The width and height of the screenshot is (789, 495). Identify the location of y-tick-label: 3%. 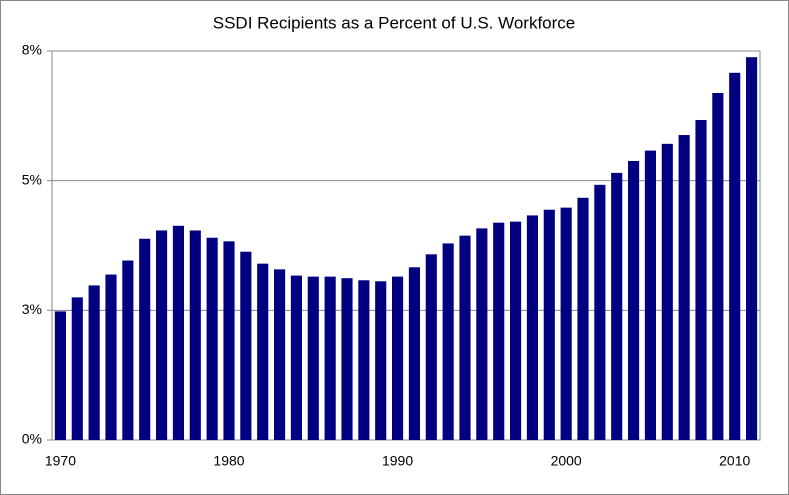
(32, 309).